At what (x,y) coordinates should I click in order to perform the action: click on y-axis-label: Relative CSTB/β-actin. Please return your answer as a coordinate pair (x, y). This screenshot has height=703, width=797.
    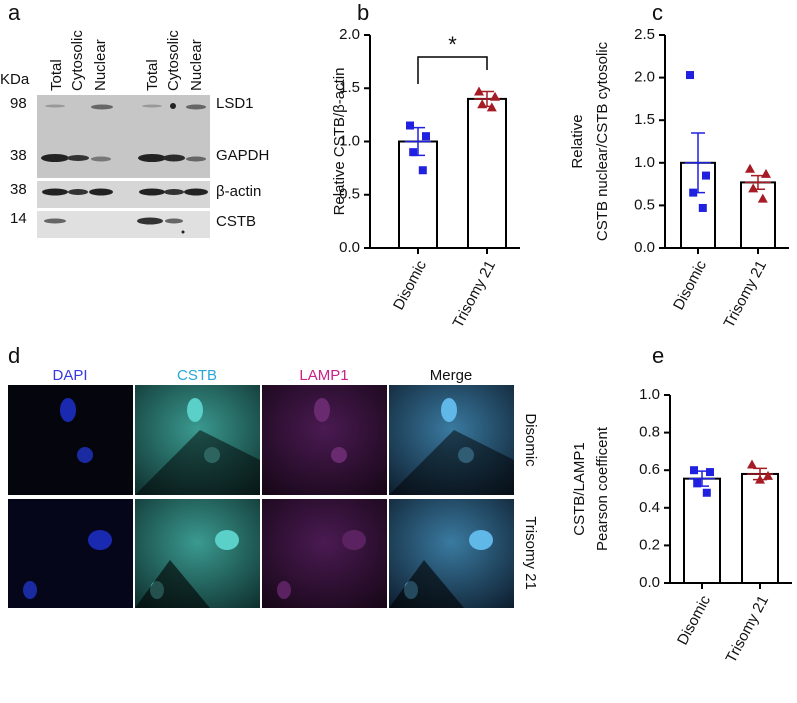
    Looking at the image, I should click on (339, 142).